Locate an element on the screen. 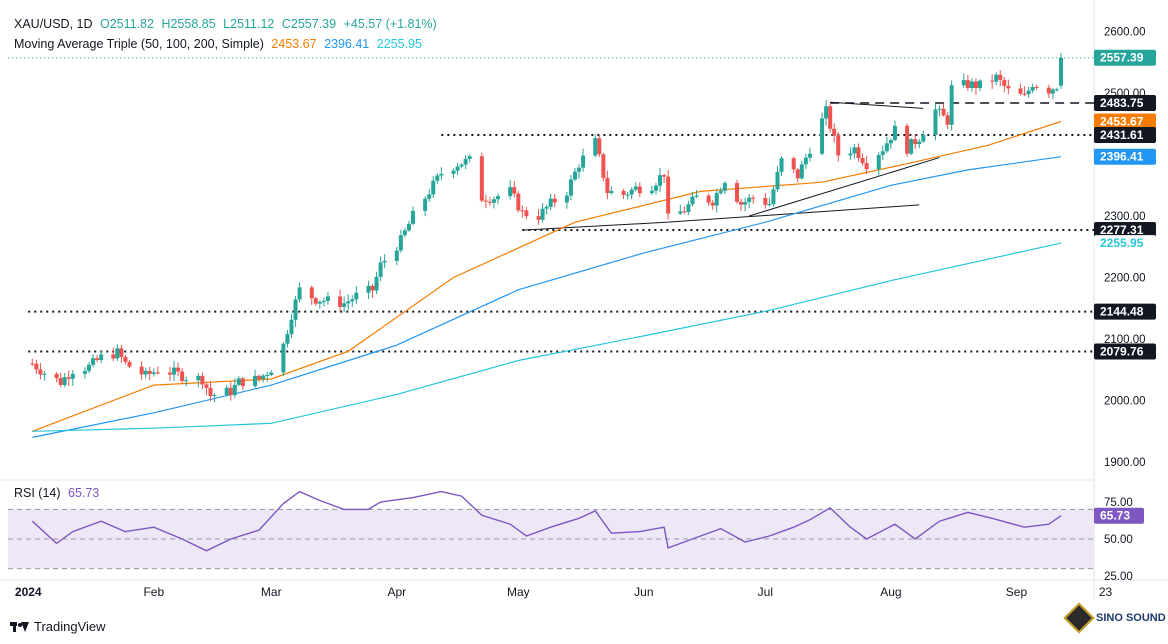 The height and width of the screenshot is (644, 1168). price-tick-label: 2300.00 is located at coordinates (1125, 217).